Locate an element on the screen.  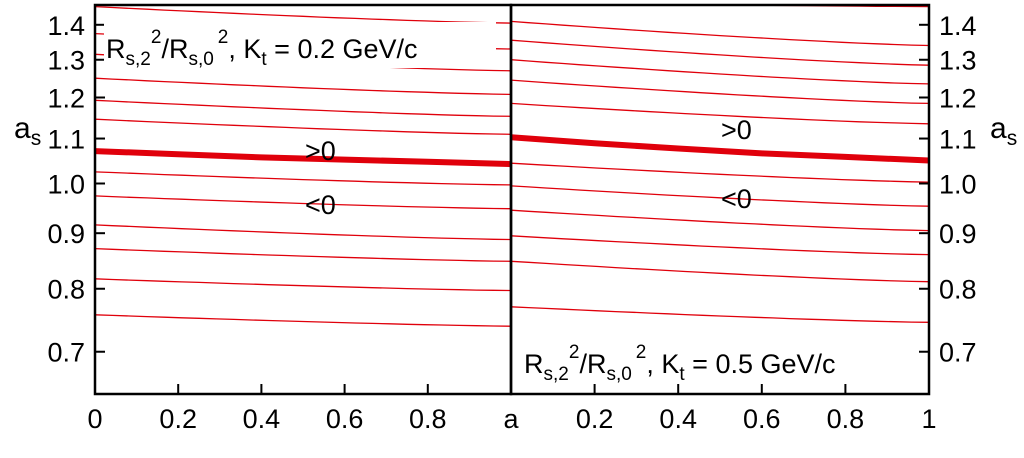
panel-title-bg-left is located at coordinates (300, 45).